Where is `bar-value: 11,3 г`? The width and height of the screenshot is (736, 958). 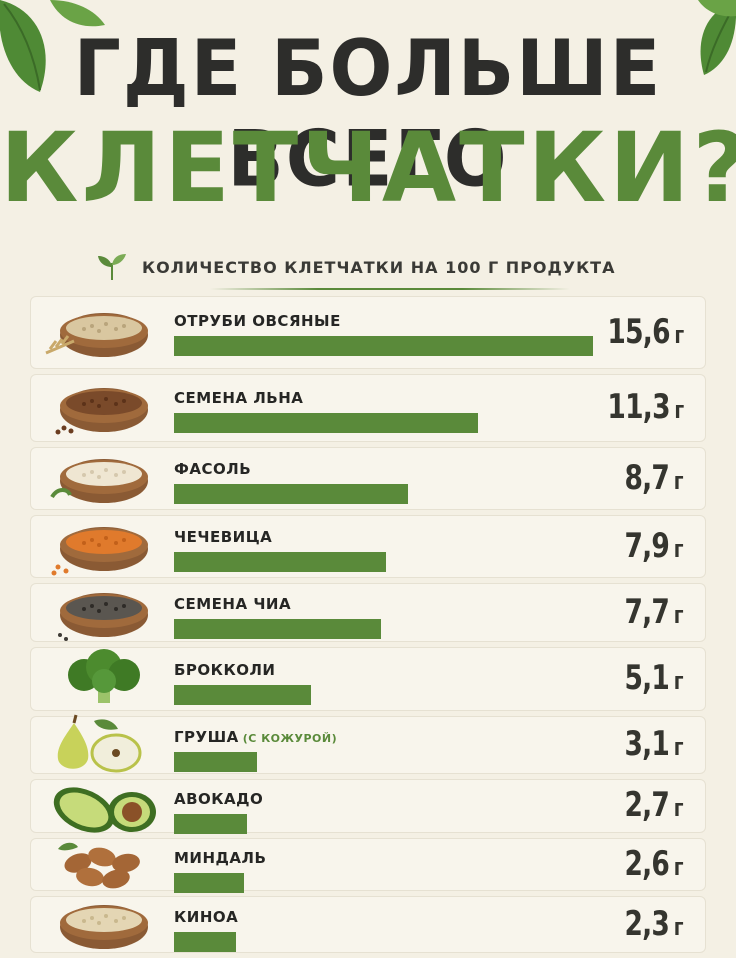
bar-value: 11,3 г is located at coordinates (645, 407).